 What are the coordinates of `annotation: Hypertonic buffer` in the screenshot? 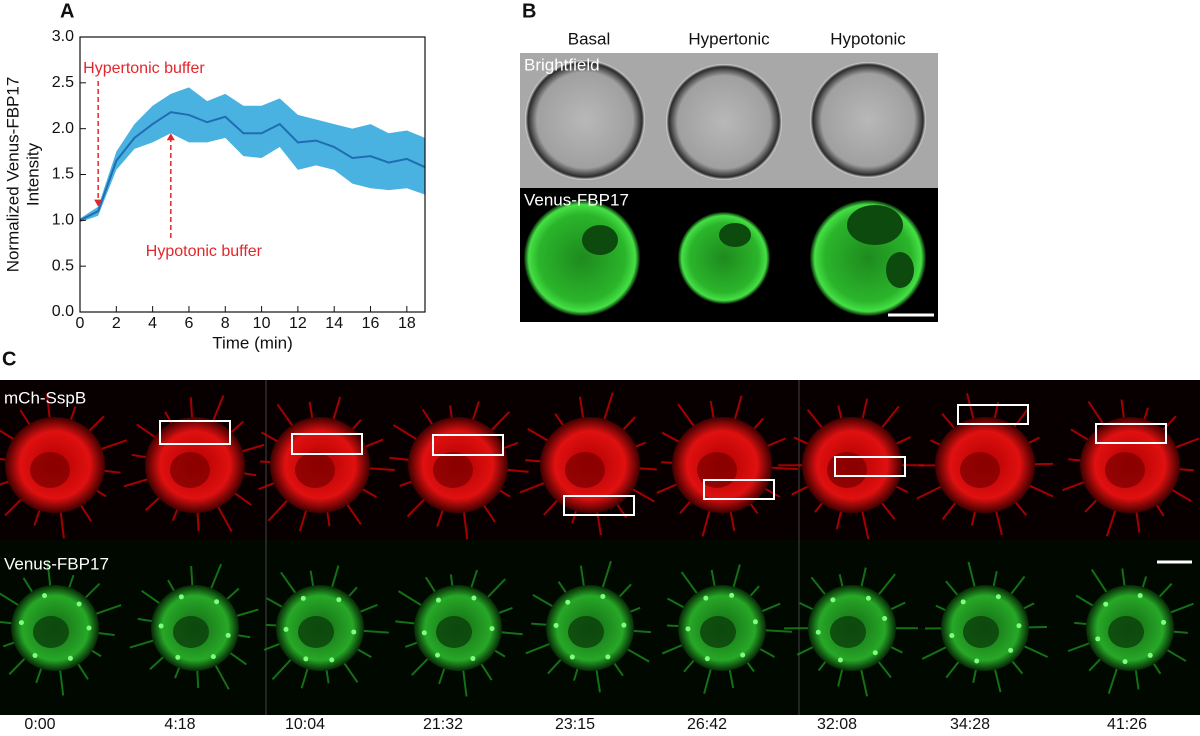 It's located at (144, 68).